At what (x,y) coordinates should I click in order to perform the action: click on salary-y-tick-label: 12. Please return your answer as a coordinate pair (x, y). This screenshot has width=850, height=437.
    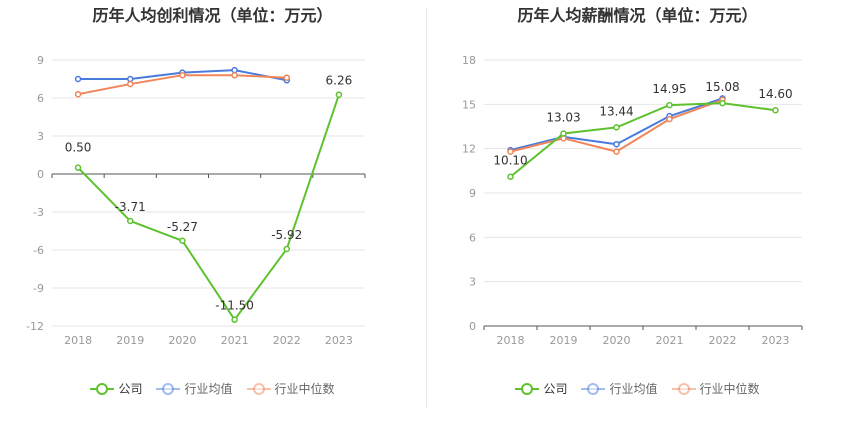
    Looking at the image, I should click on (469, 149).